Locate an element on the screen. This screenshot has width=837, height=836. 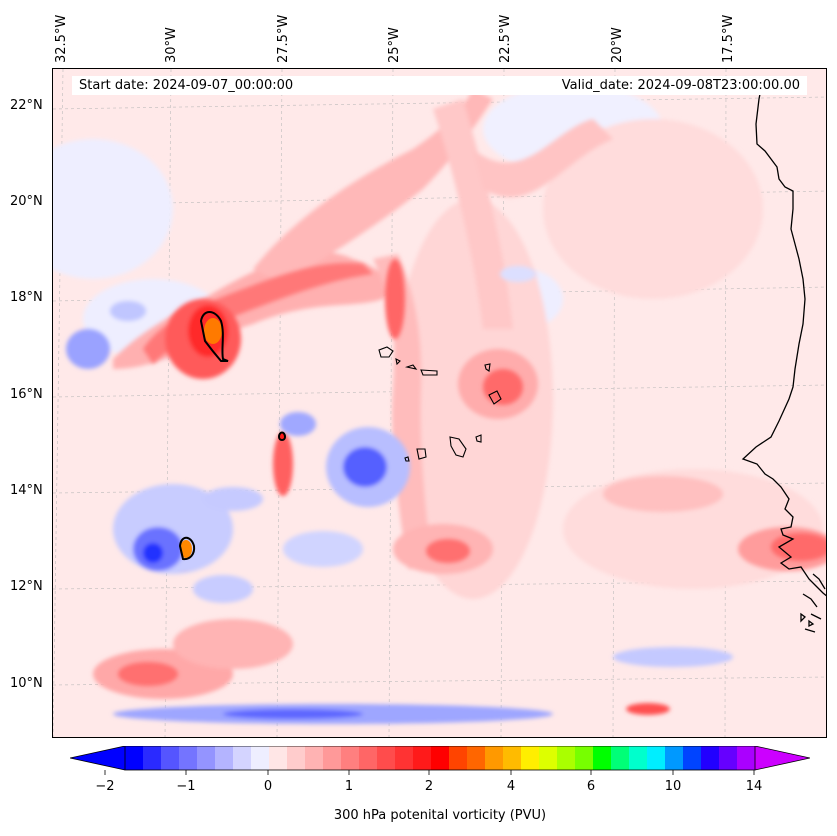
lat-label-20n: 20°N is located at coordinates (26, 201).